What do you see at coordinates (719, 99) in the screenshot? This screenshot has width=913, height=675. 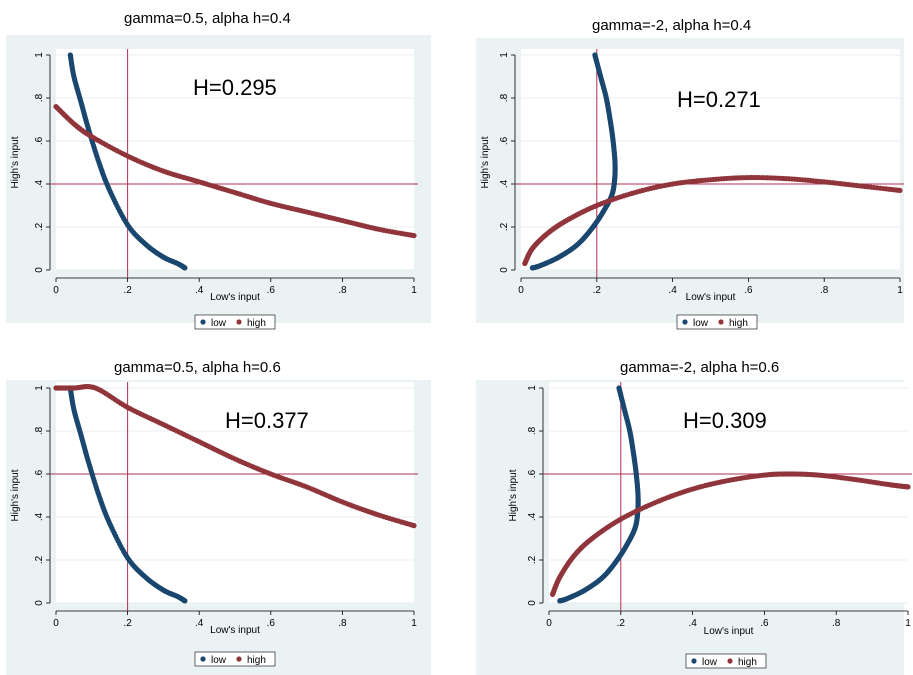 I see `annotation-h: H=0.271` at bounding box center [719, 99].